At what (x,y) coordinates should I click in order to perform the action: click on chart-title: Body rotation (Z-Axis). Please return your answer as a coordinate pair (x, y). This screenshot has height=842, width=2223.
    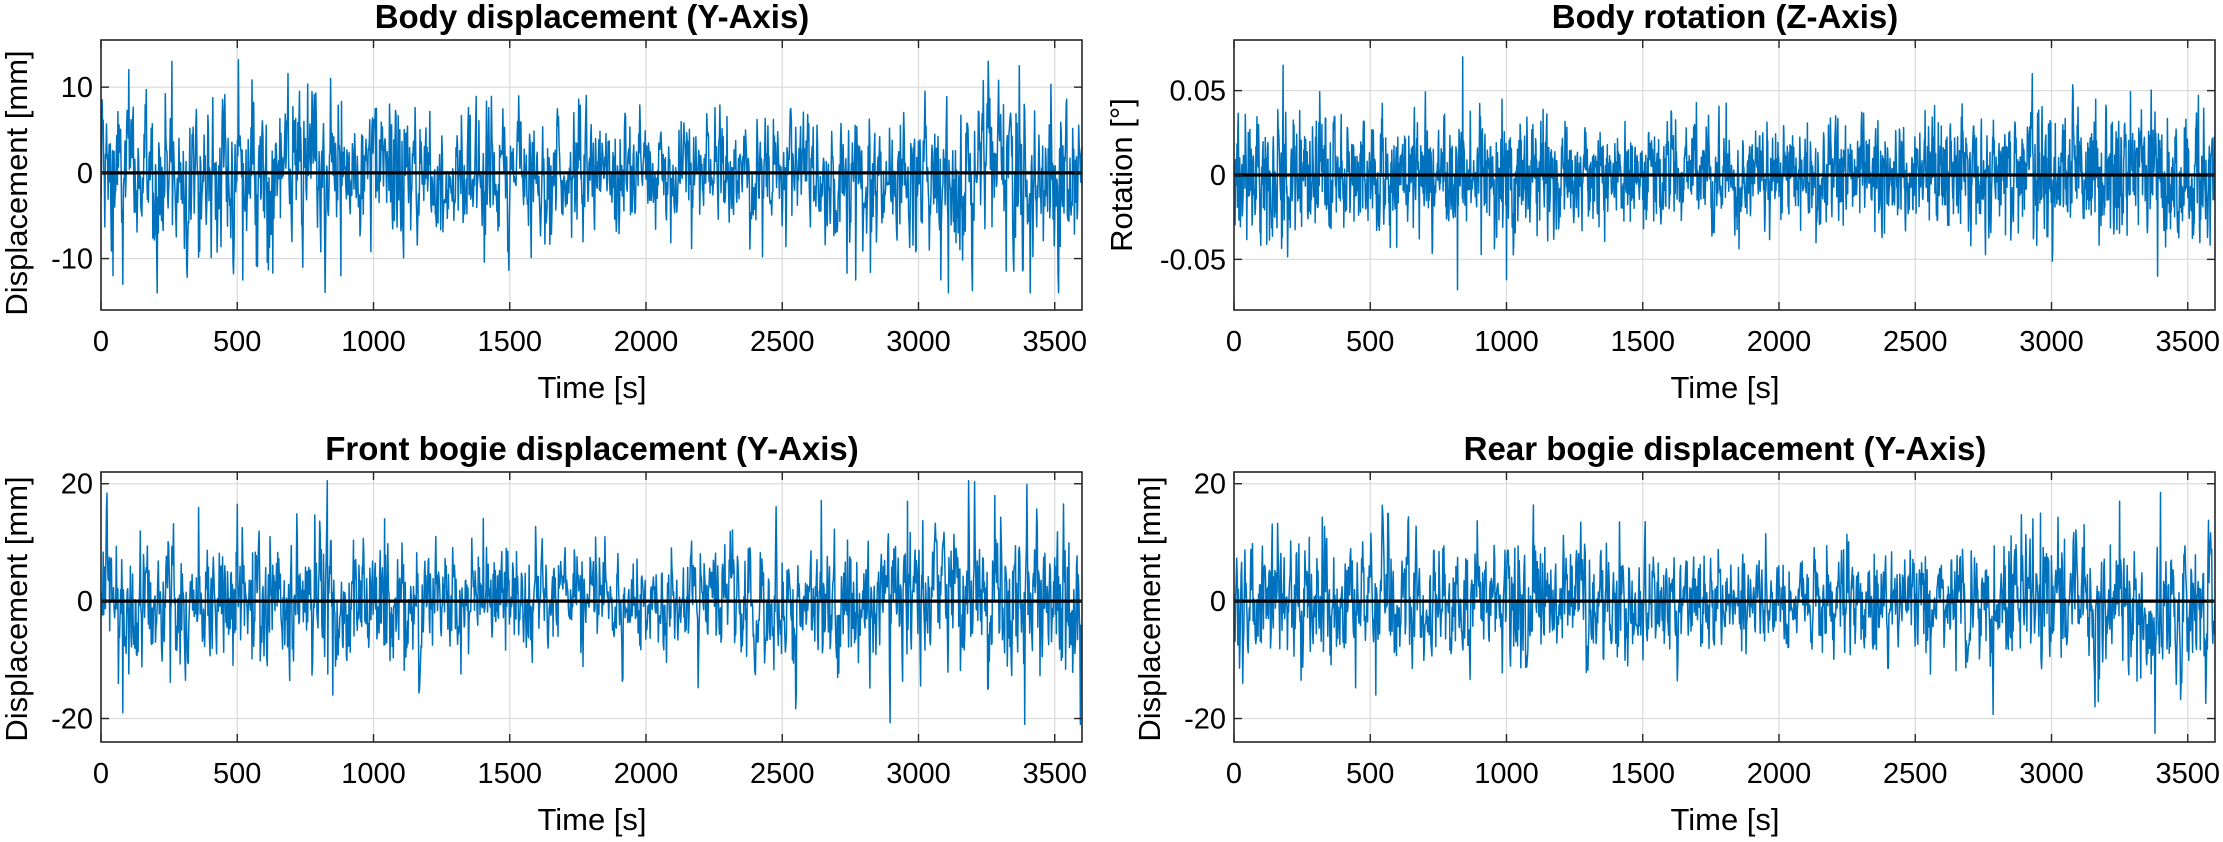
    Looking at the image, I should click on (1725, 17).